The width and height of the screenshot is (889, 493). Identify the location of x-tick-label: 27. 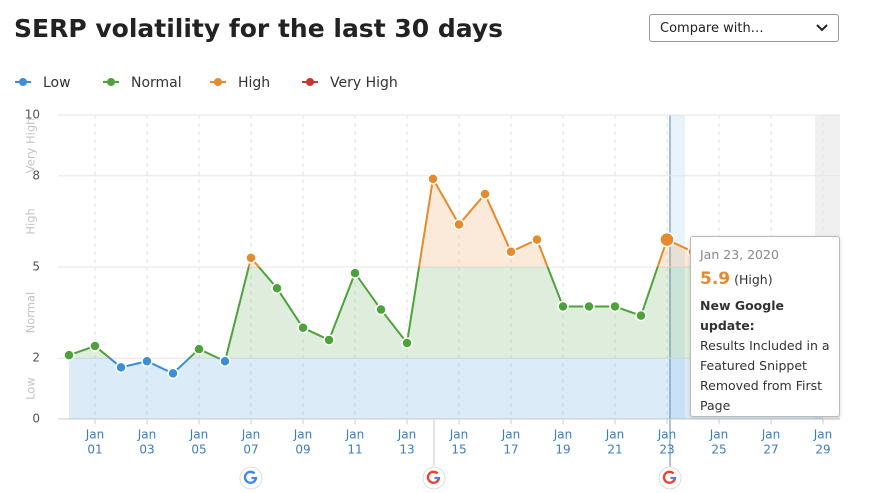
(770, 450).